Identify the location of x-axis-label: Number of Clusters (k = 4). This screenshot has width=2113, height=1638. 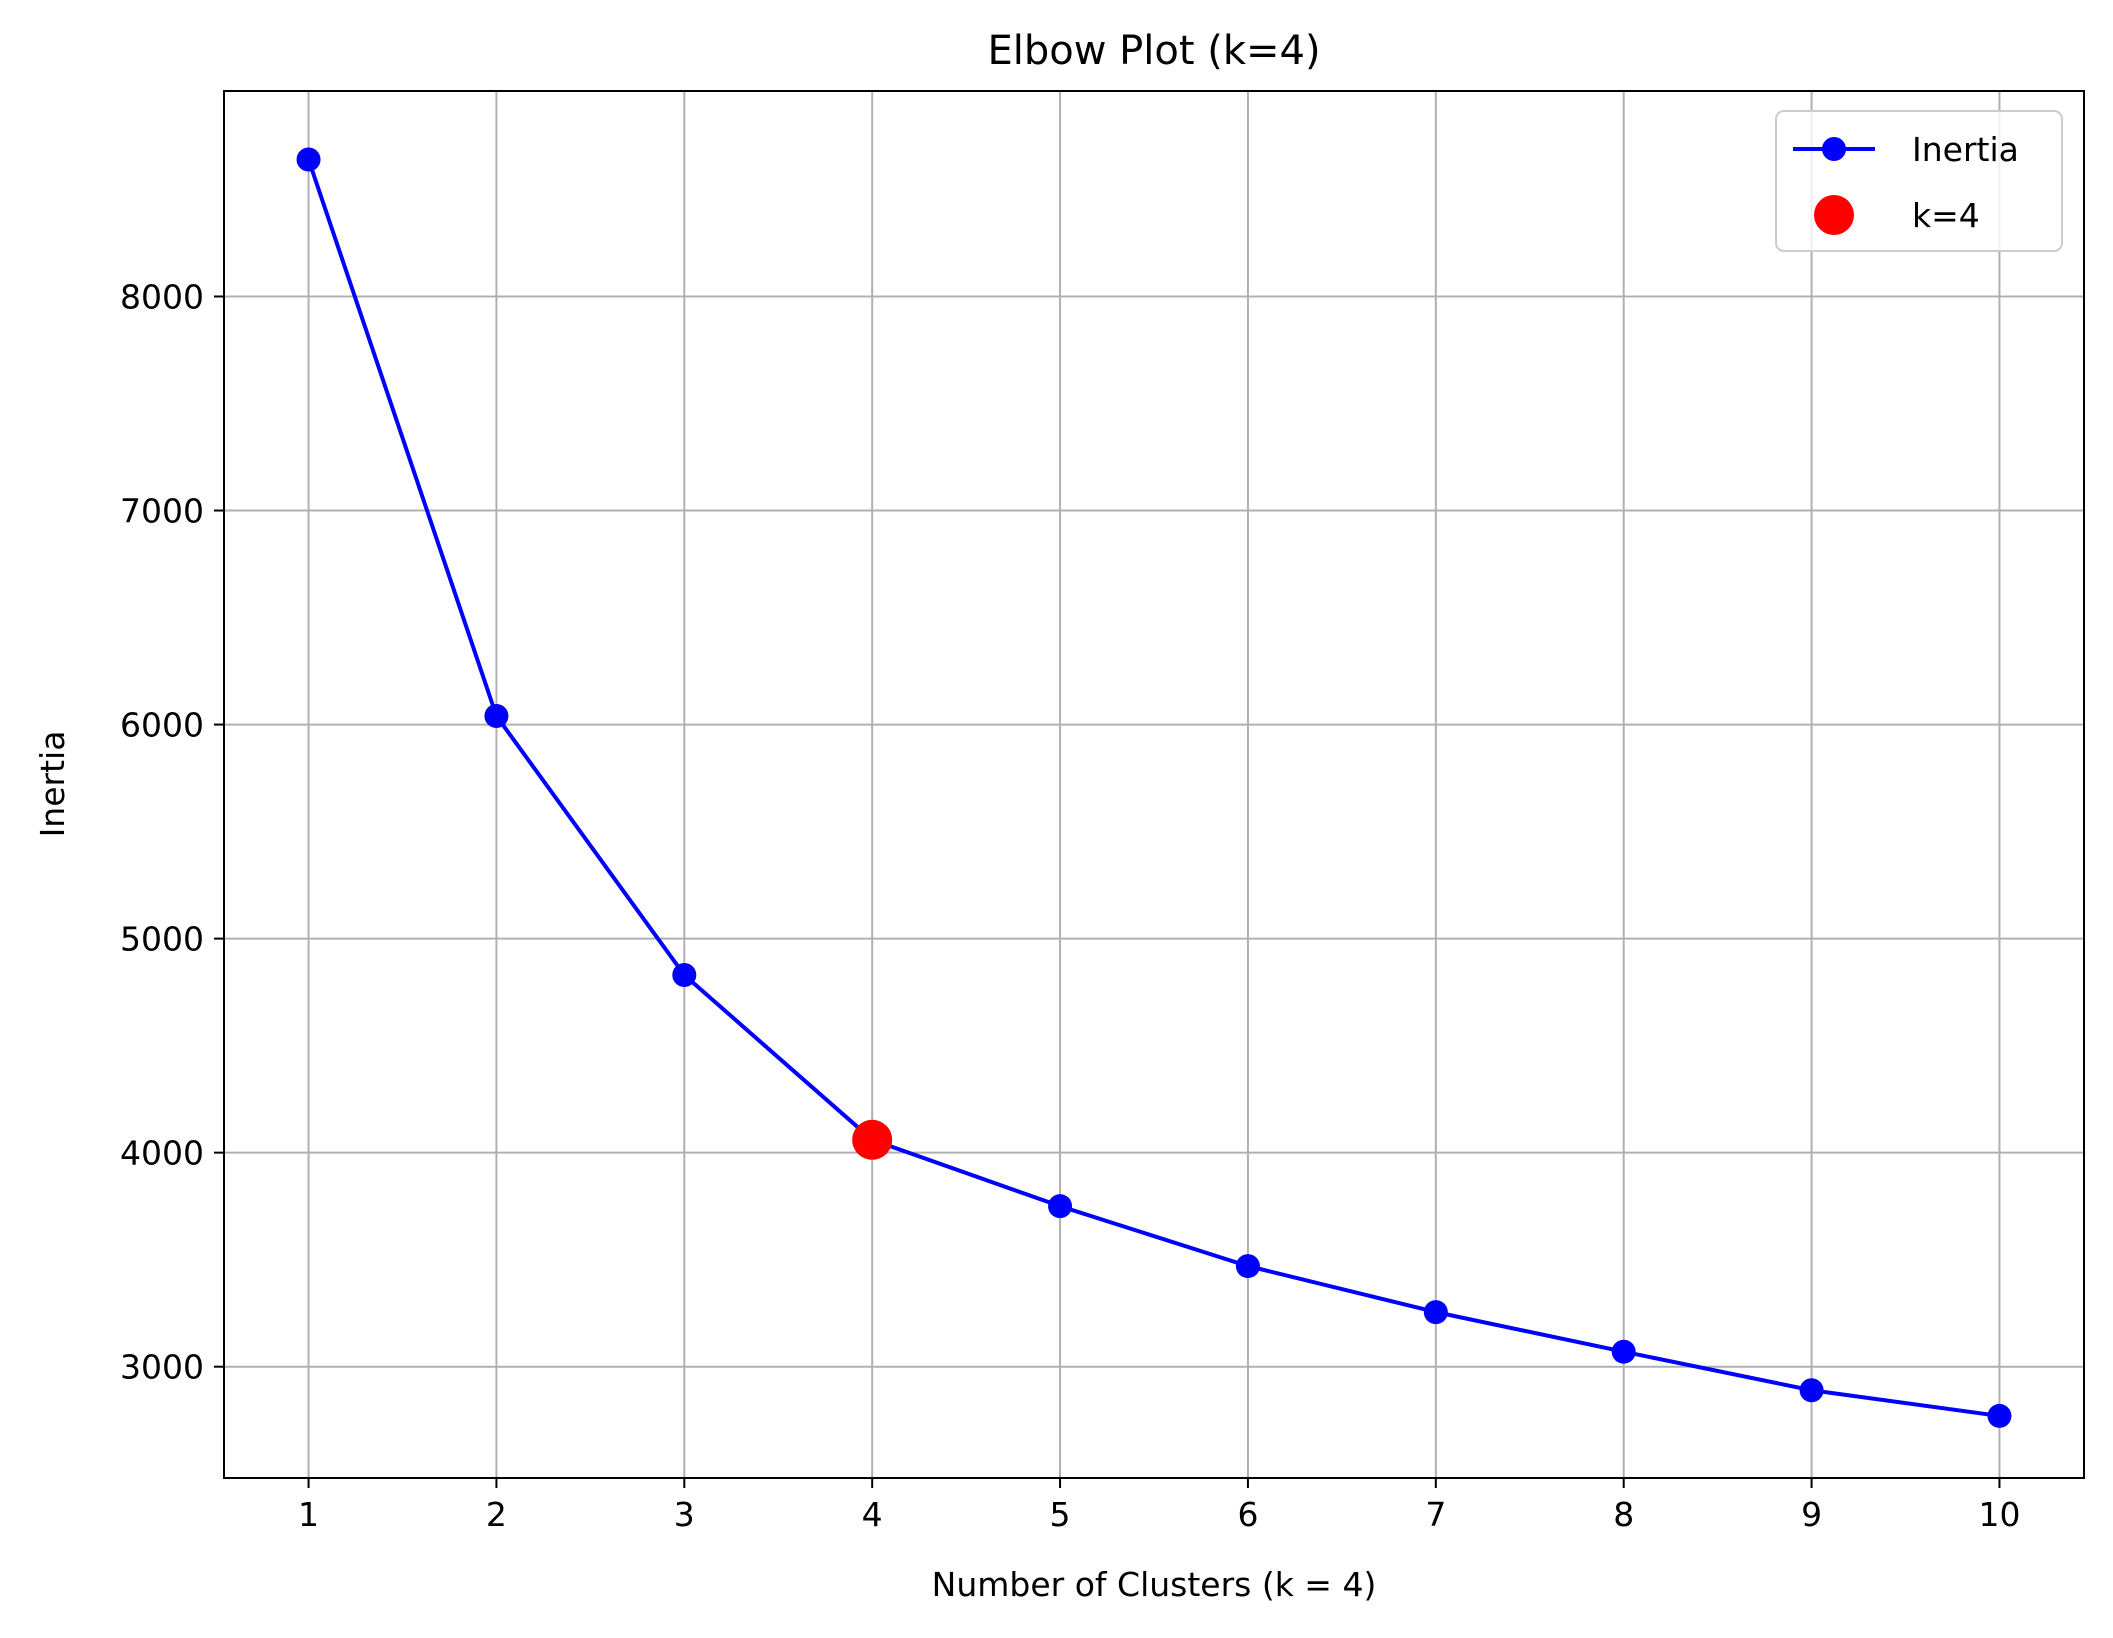
(1154, 1584).